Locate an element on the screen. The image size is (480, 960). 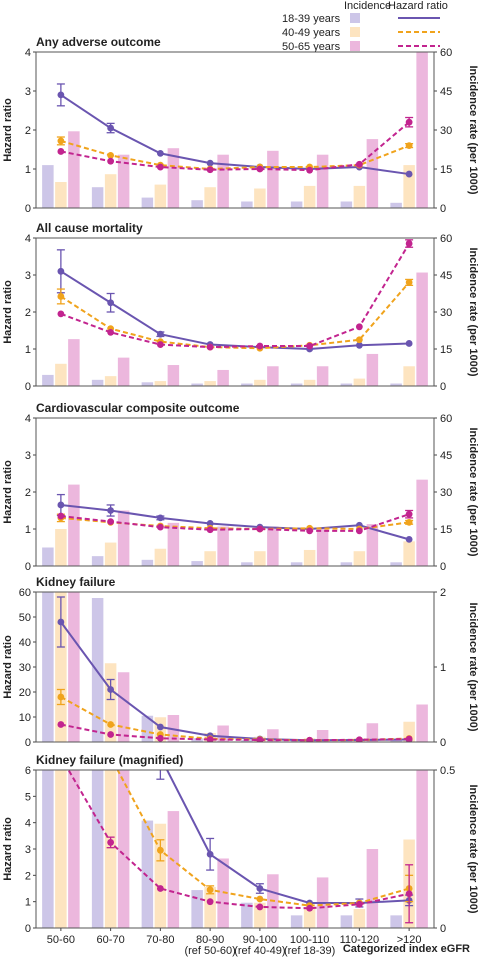
y-tick-label-1-4: 4 is located at coordinates (28, 239).